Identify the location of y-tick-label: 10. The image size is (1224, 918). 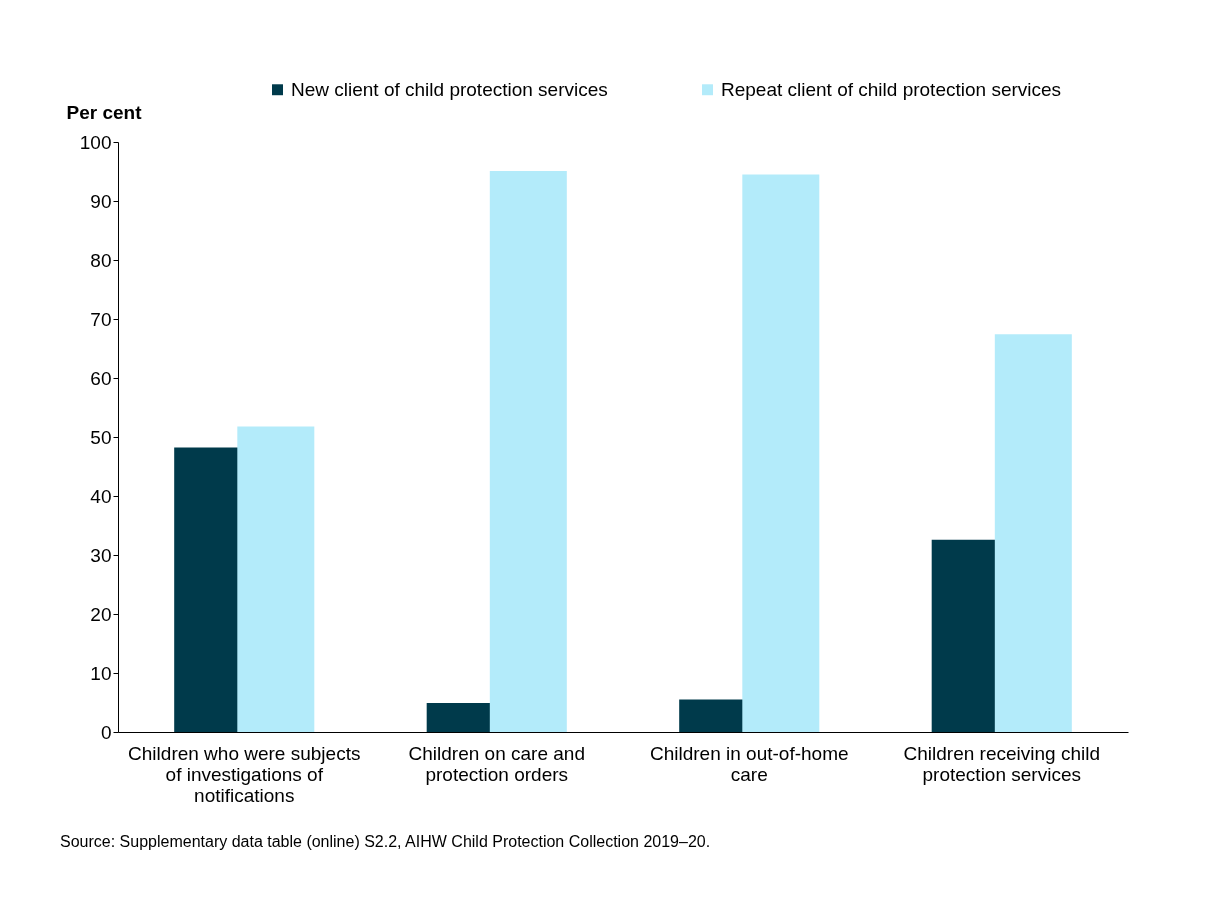
(101, 673).